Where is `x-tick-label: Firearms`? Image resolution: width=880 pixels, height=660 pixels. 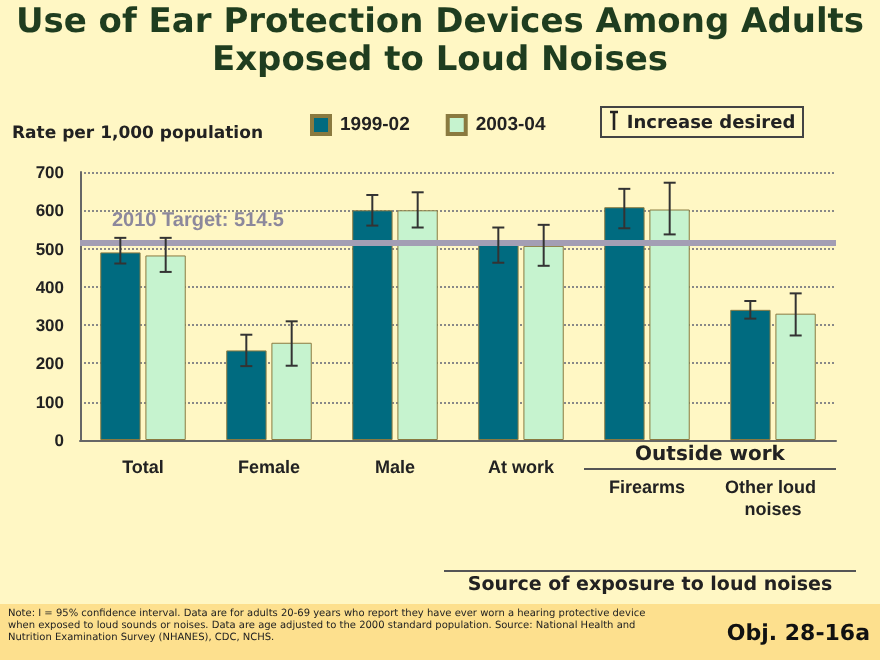 x-tick-label: Firearms is located at coordinates (647, 487).